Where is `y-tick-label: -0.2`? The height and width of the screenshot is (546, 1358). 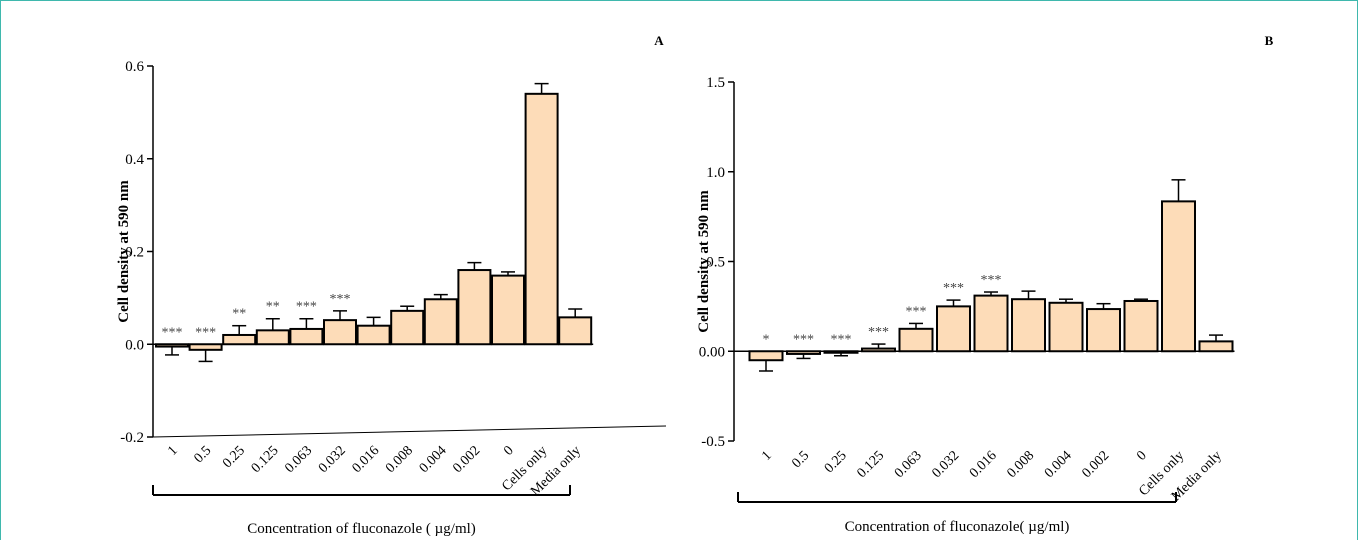 y-tick-label: -0.2 is located at coordinates (132, 438).